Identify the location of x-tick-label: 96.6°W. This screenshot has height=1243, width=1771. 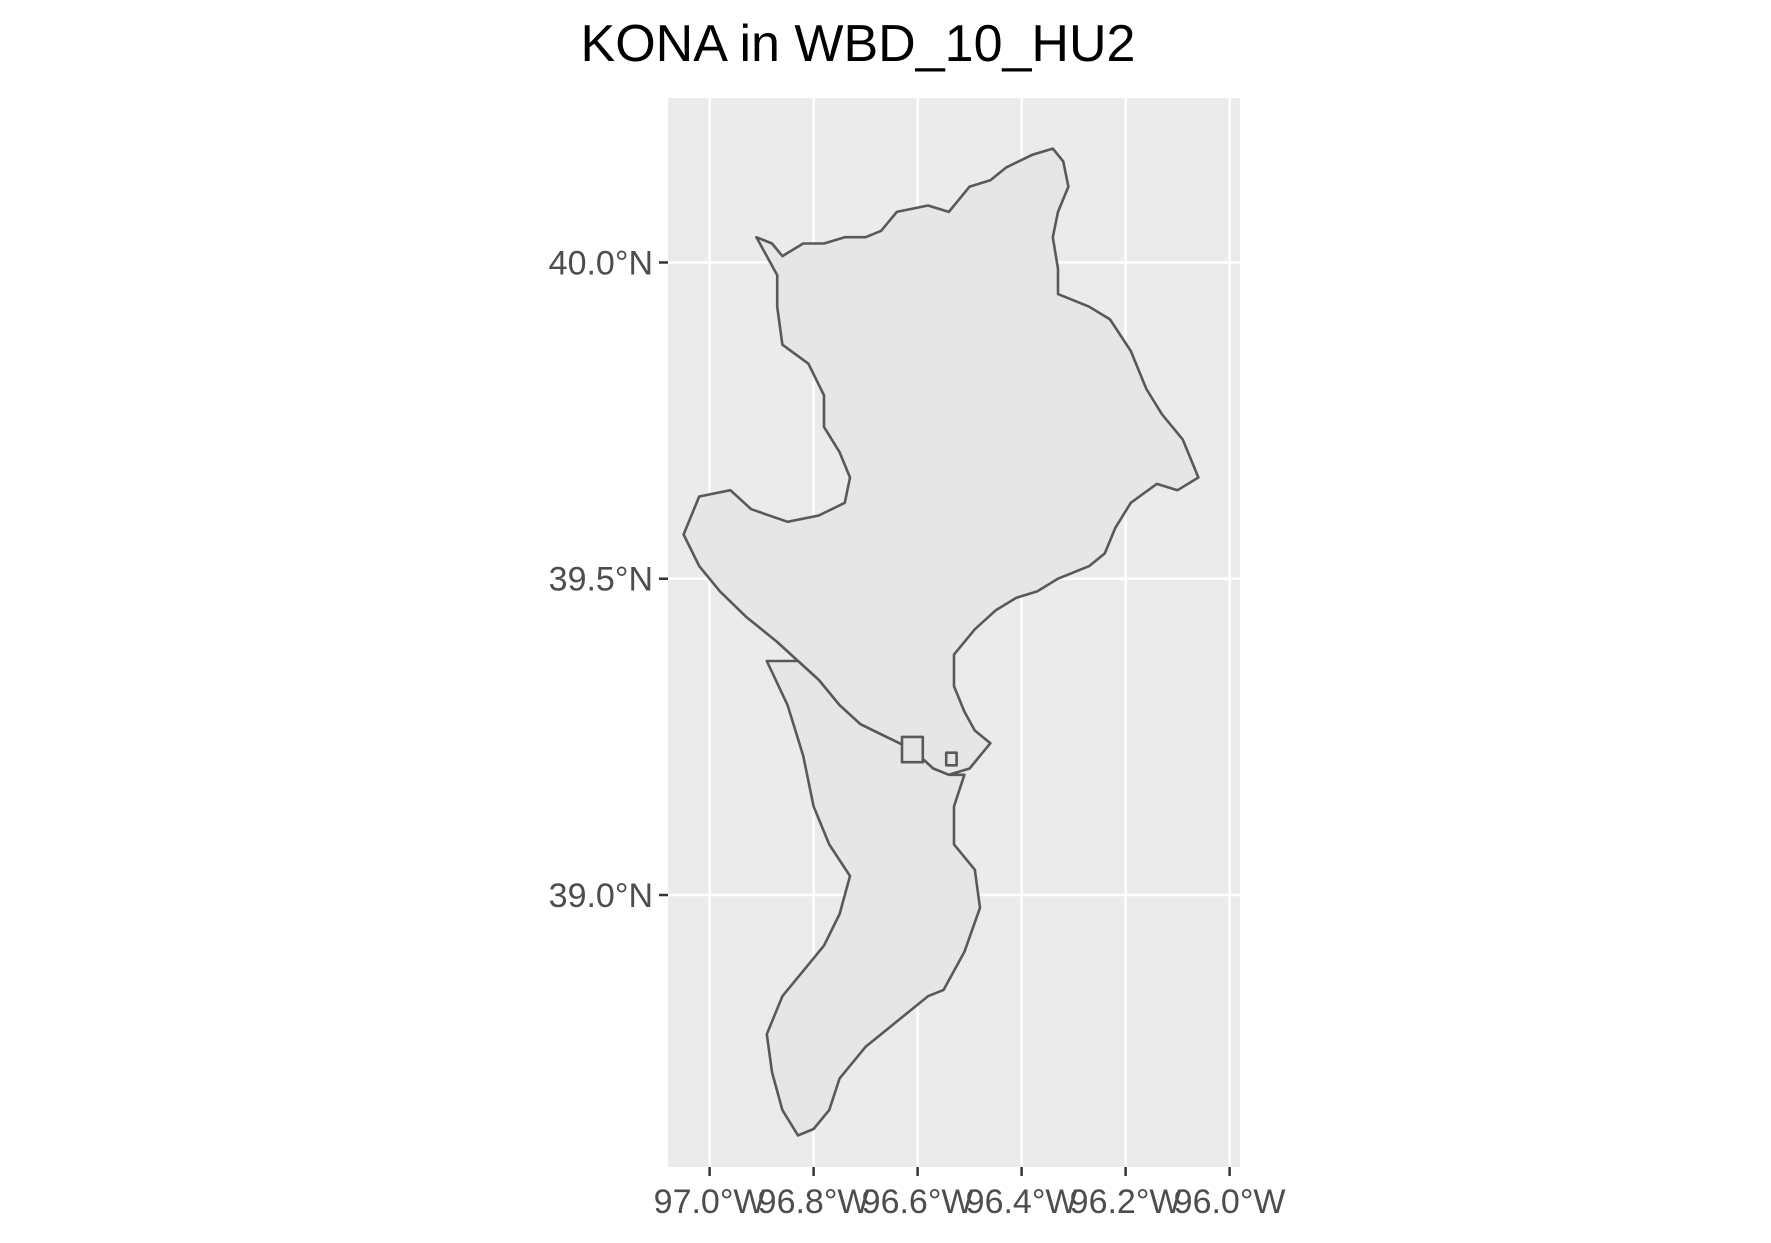
(918, 1202).